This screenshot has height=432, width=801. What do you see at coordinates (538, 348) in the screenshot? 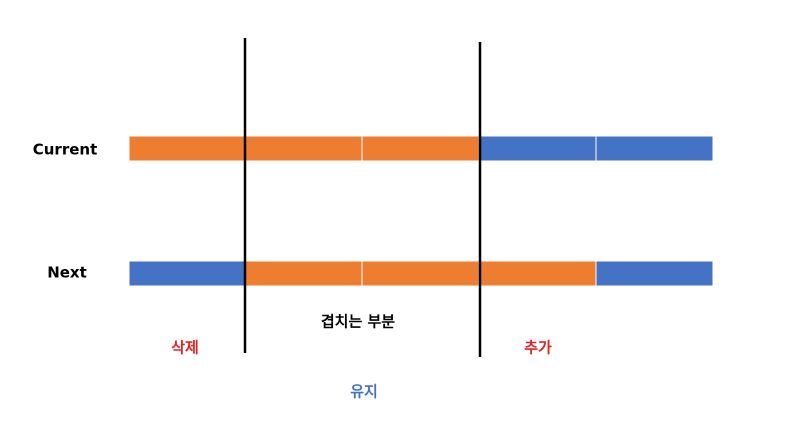
I see `add-label: 추가` at bounding box center [538, 348].